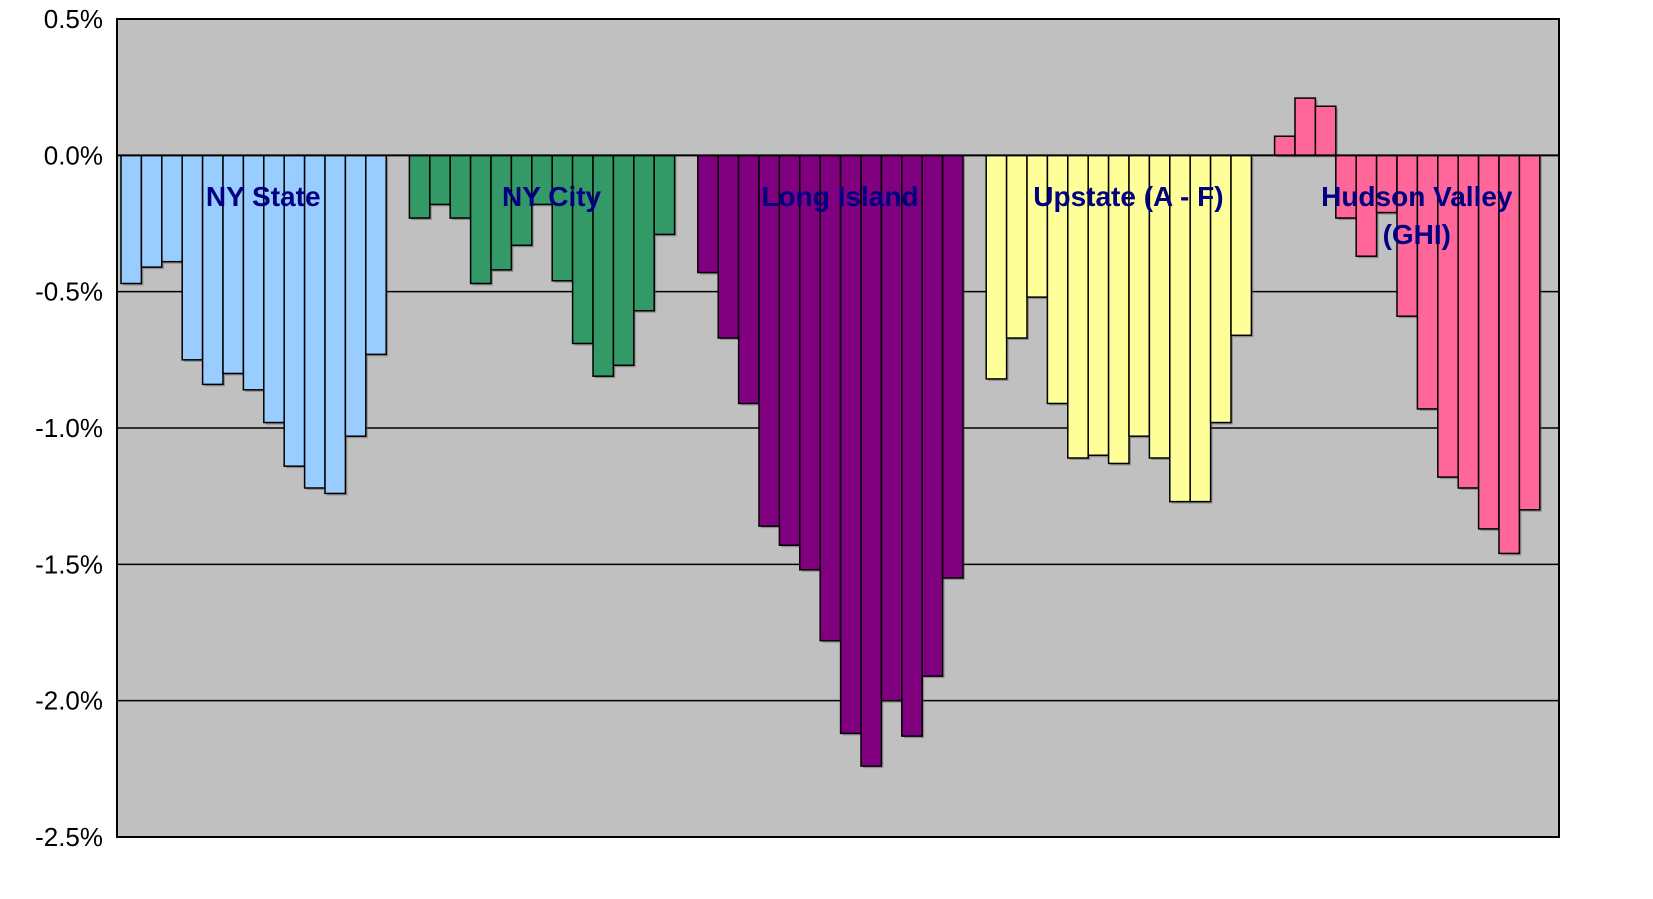  Describe the element at coordinates (69, 292) in the screenshot. I see `y-tick-label: -0.5%` at that location.